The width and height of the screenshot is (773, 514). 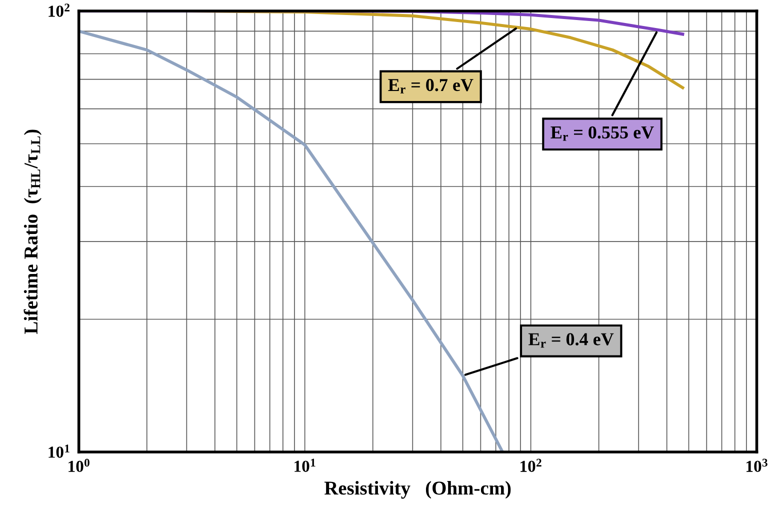 What do you see at coordinates (757, 465) in the screenshot?
I see `x-tick-label: 10$^{3}$` at bounding box center [757, 465].